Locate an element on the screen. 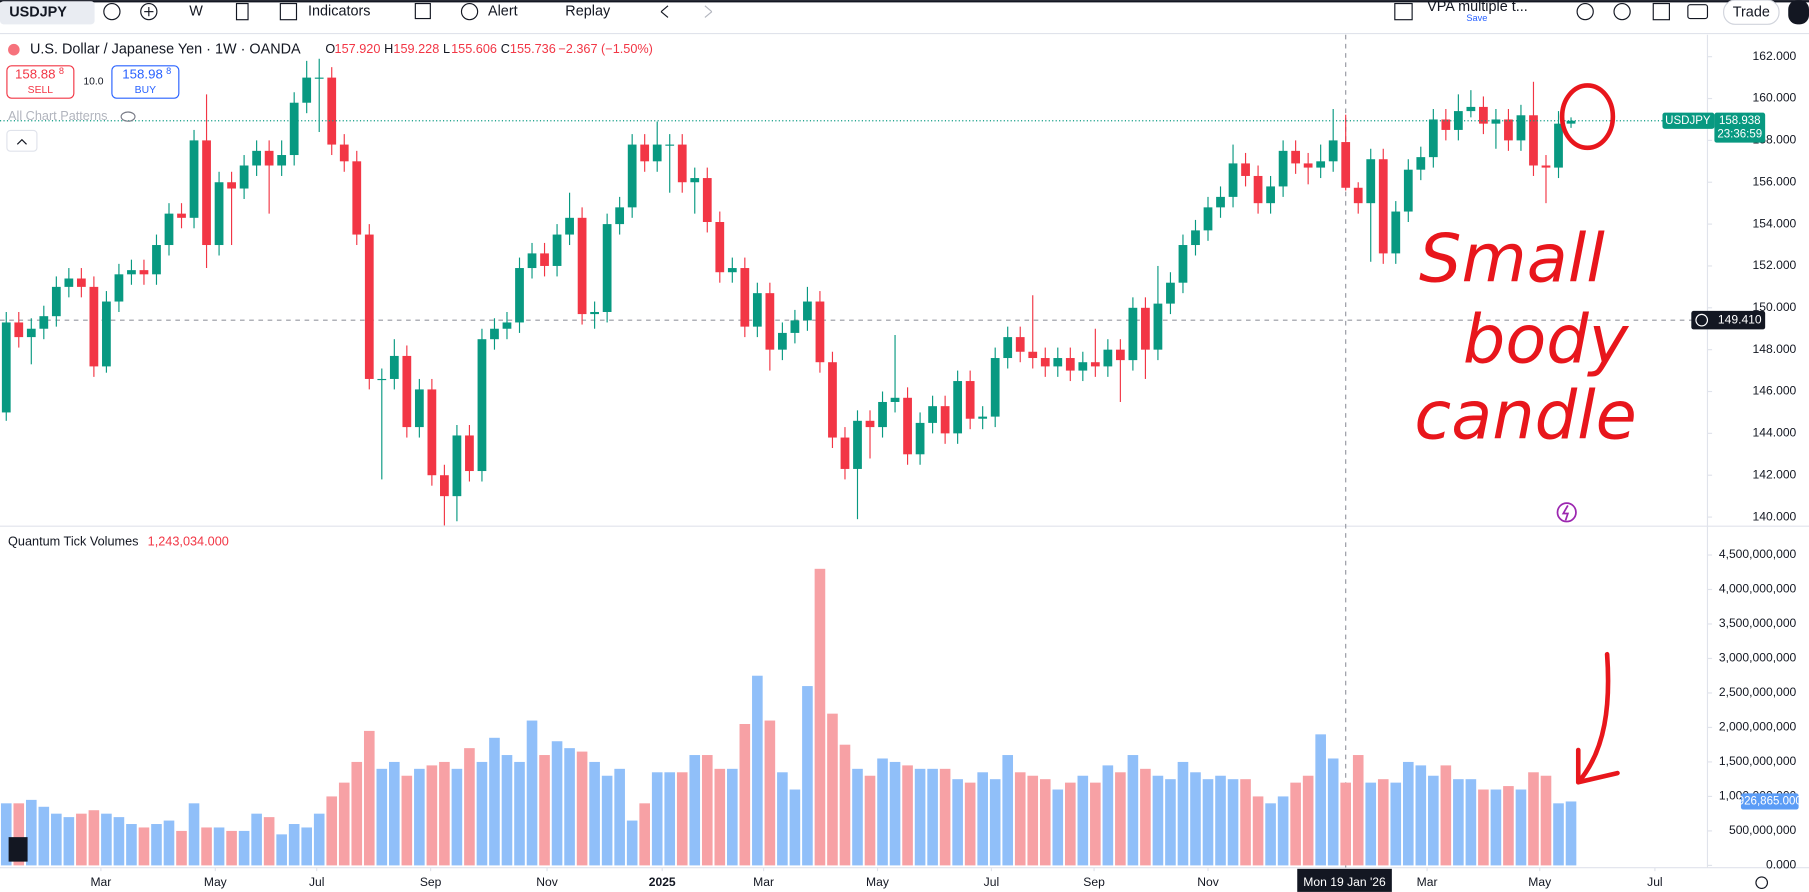 This screenshot has height=892, width=1809. sell-button is located at coordinates (40, 82).